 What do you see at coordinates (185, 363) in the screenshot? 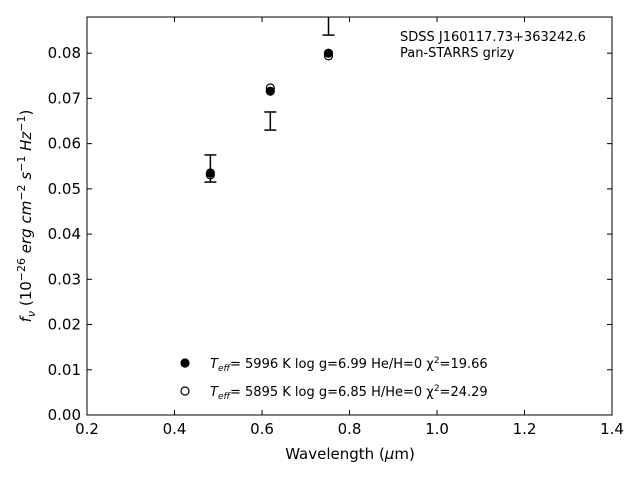
I see `legend-filled-marker` at bounding box center [185, 363].